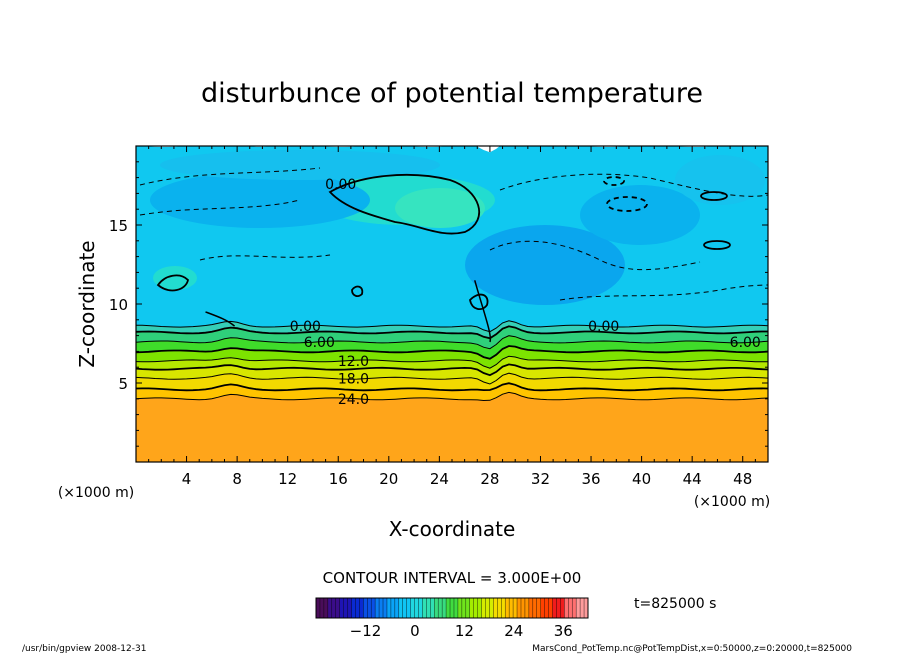 The height and width of the screenshot is (654, 904). What do you see at coordinates (353, 362) in the screenshot?
I see `contour-label: 12.0` at bounding box center [353, 362].